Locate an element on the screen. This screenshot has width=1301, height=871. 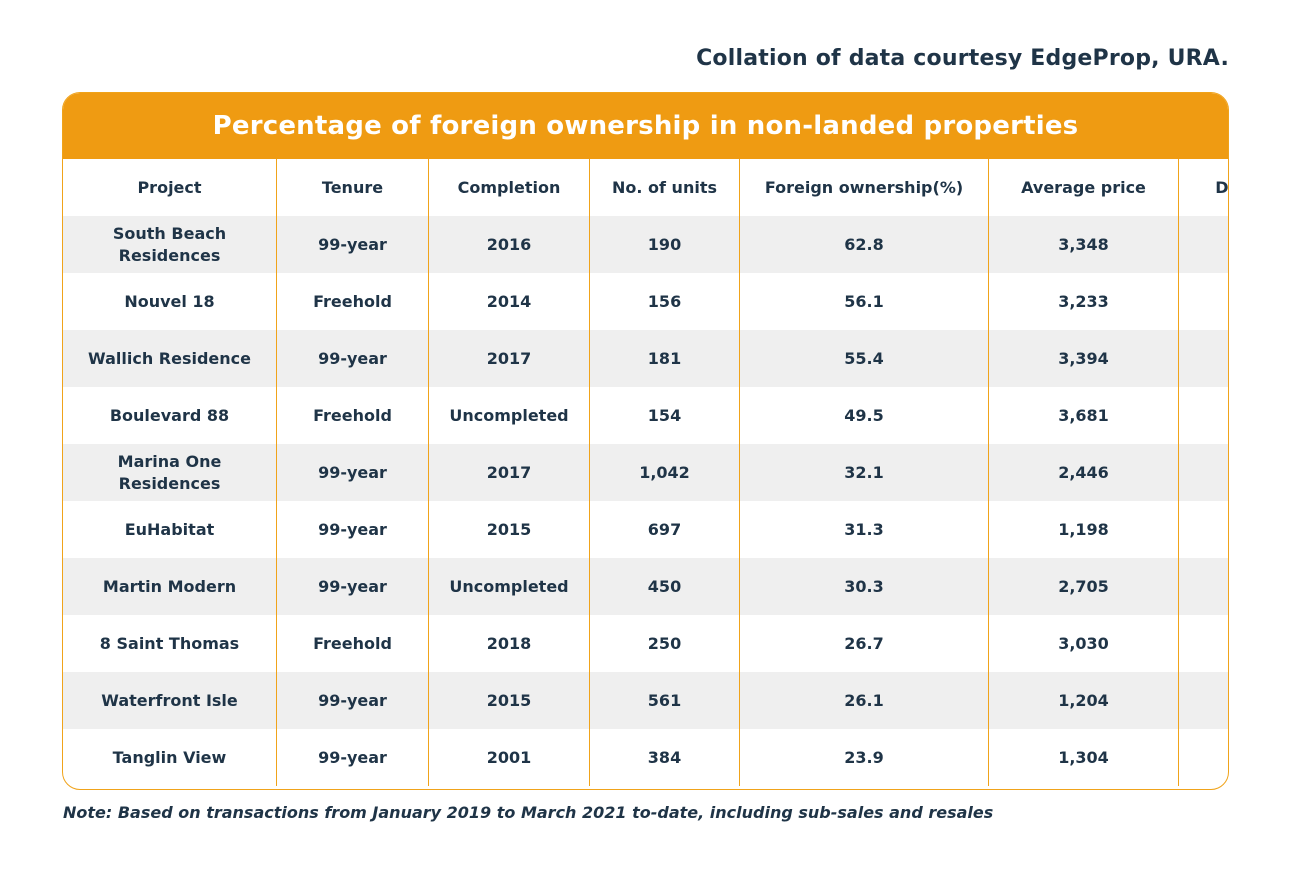
cell-average-price: 1,204 is located at coordinates (1083, 700).